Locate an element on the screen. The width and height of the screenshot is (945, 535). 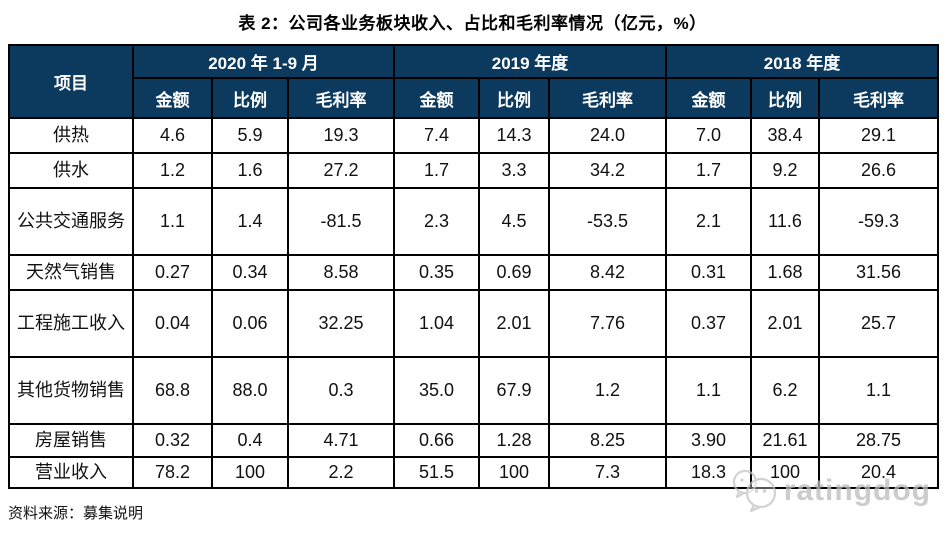
header-item: 项目 is located at coordinates (71, 81).